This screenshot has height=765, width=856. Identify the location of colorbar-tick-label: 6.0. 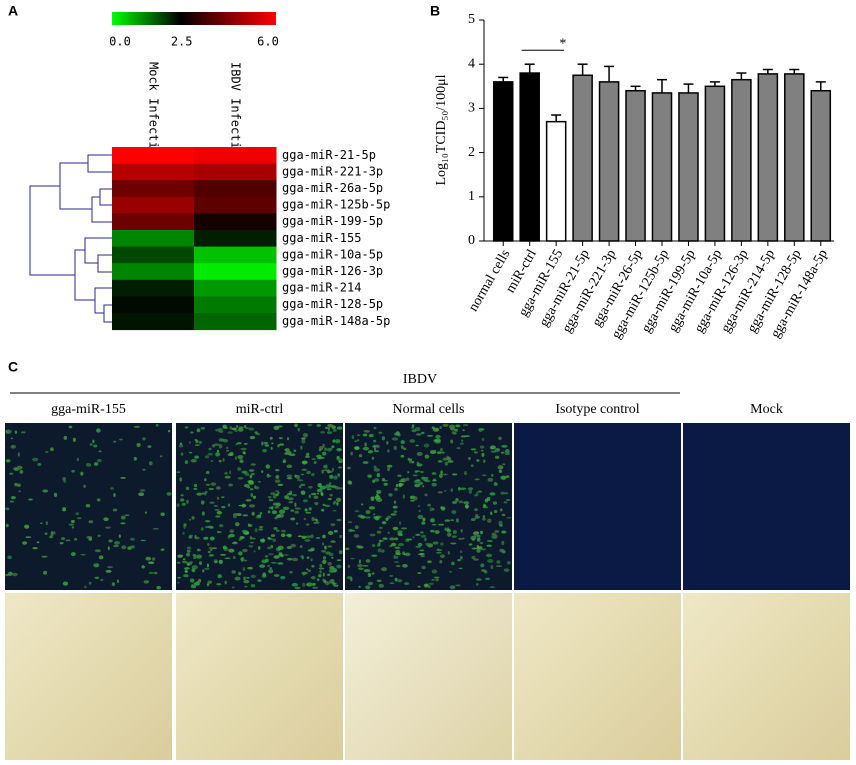
(268, 42).